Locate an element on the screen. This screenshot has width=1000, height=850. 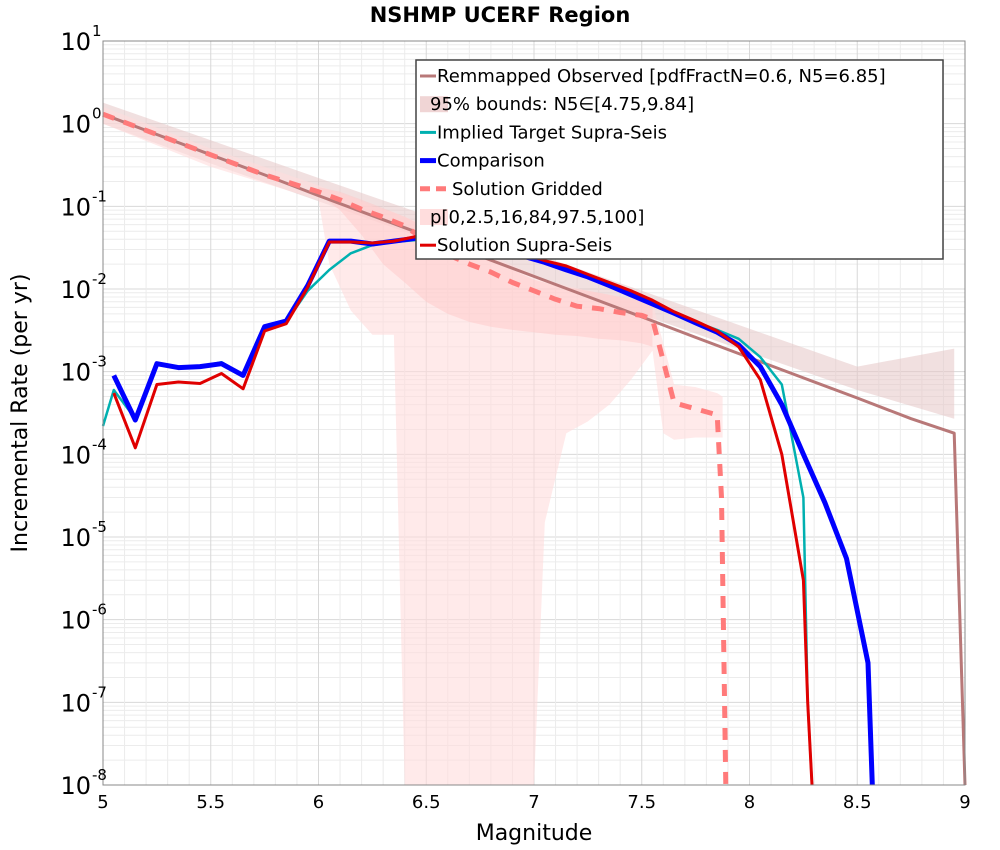
legend-item: Solution Gridded is located at coordinates (511, 189).